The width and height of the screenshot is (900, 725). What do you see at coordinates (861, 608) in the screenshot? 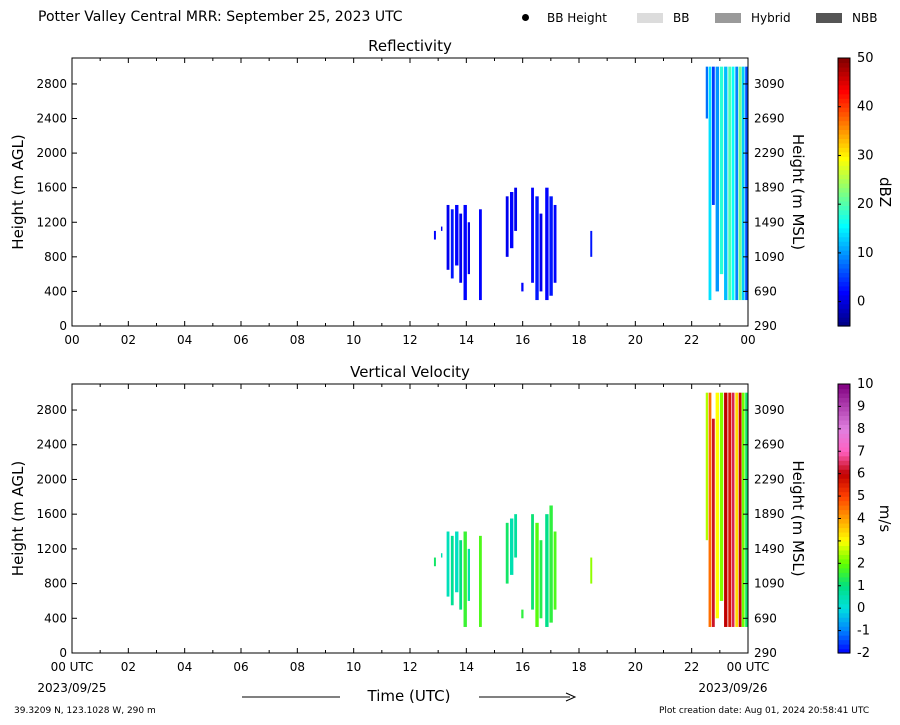
I see `colorbar-tick-label: 0` at bounding box center [861, 608].